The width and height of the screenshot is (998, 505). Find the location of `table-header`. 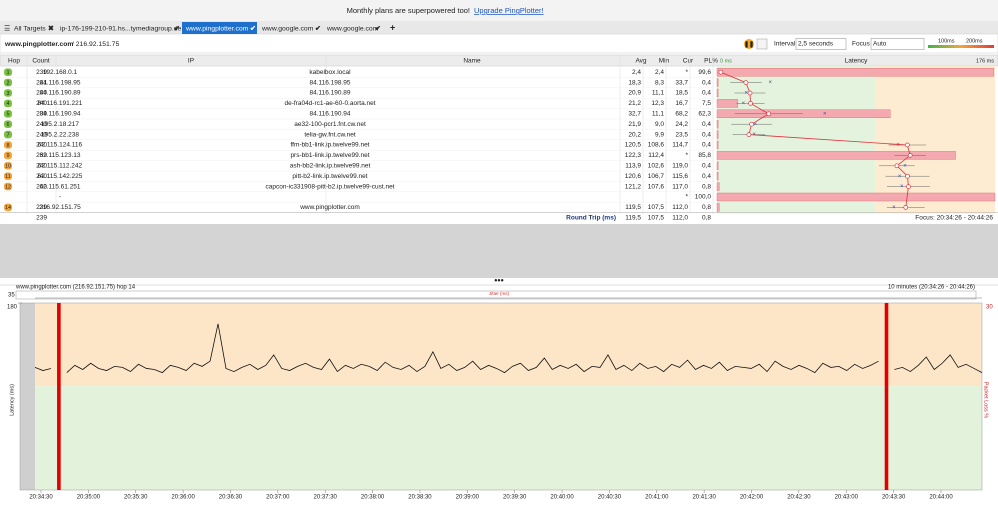

table-header is located at coordinates (499, 60).